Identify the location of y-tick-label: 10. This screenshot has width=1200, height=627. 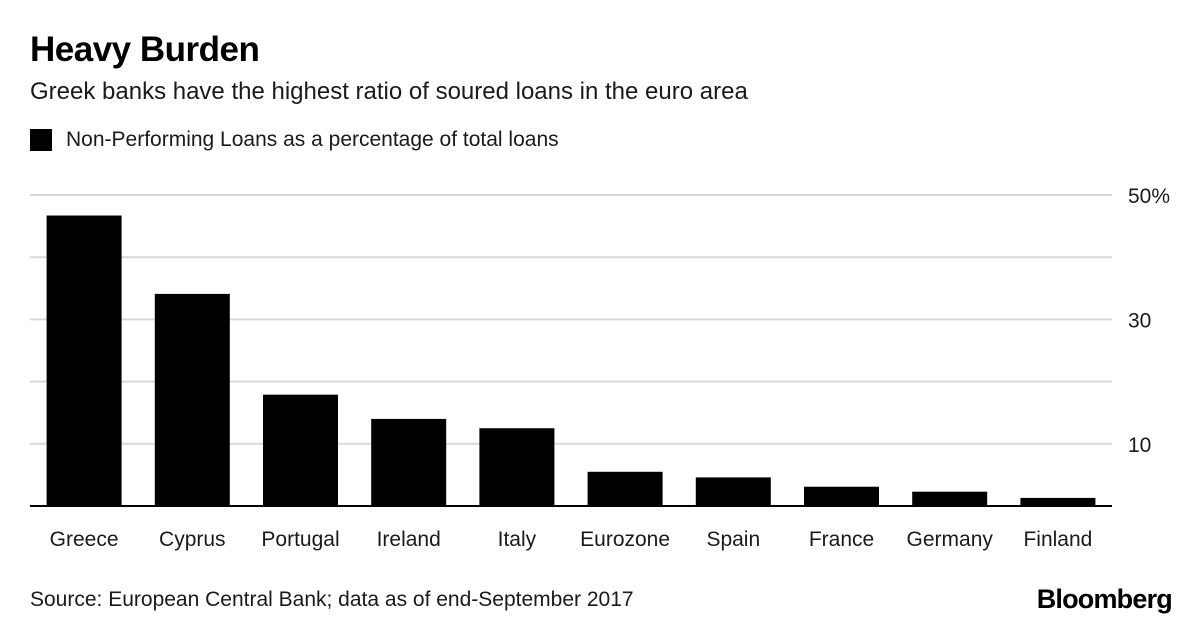
(1139, 445).